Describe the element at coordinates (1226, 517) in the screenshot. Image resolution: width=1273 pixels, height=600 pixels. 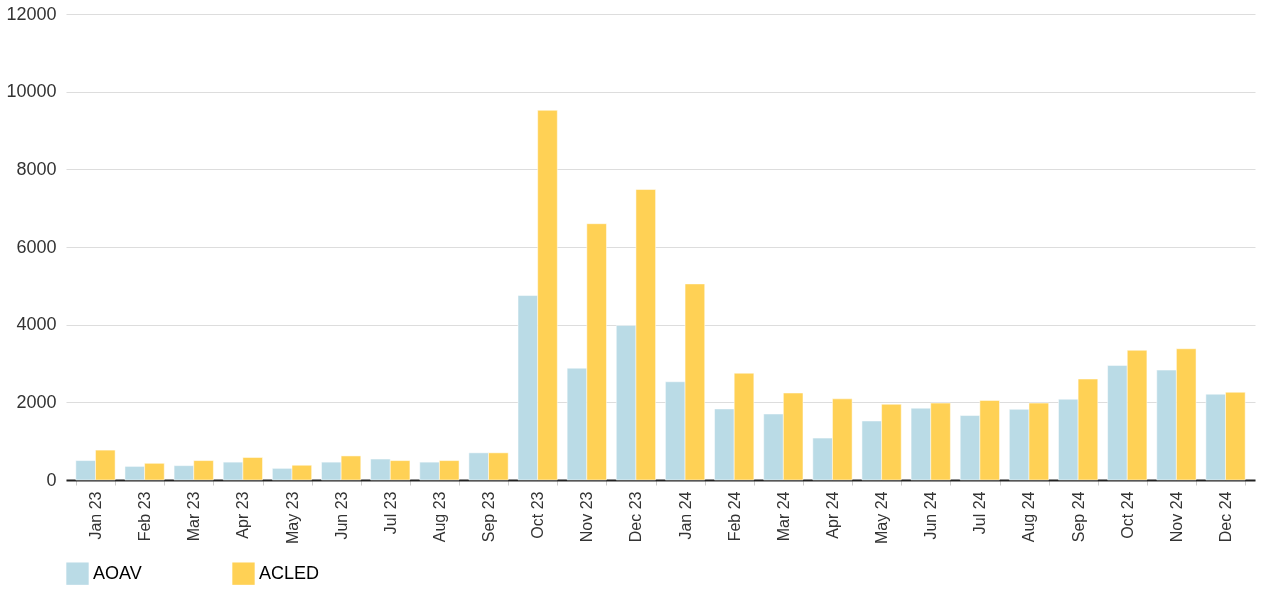
I see `x-tick-label: Dec 24` at that location.